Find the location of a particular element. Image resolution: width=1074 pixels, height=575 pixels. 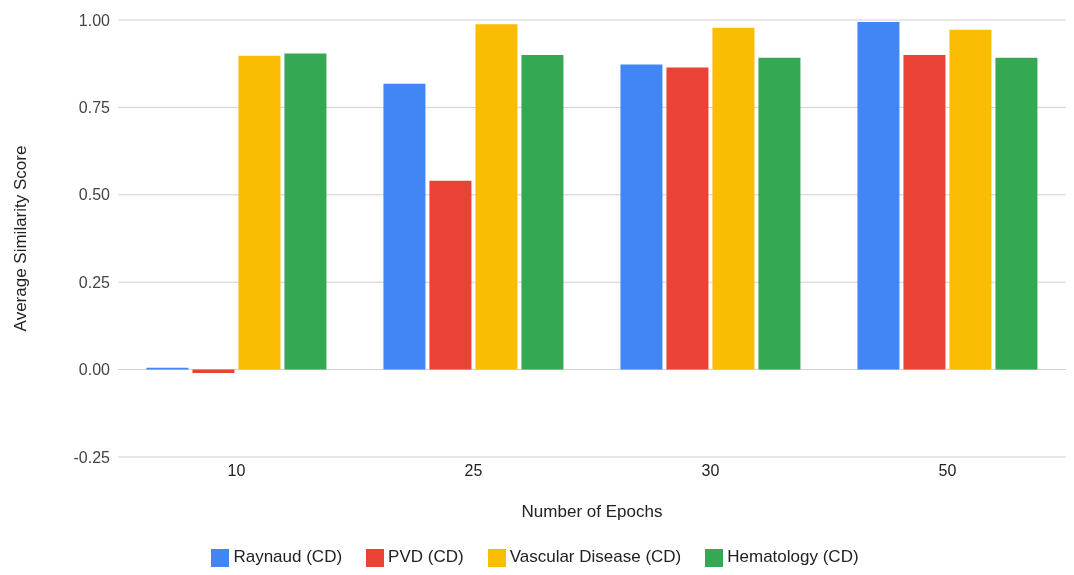

y-axis-title: Average Similarity Score is located at coordinates (21, 238).